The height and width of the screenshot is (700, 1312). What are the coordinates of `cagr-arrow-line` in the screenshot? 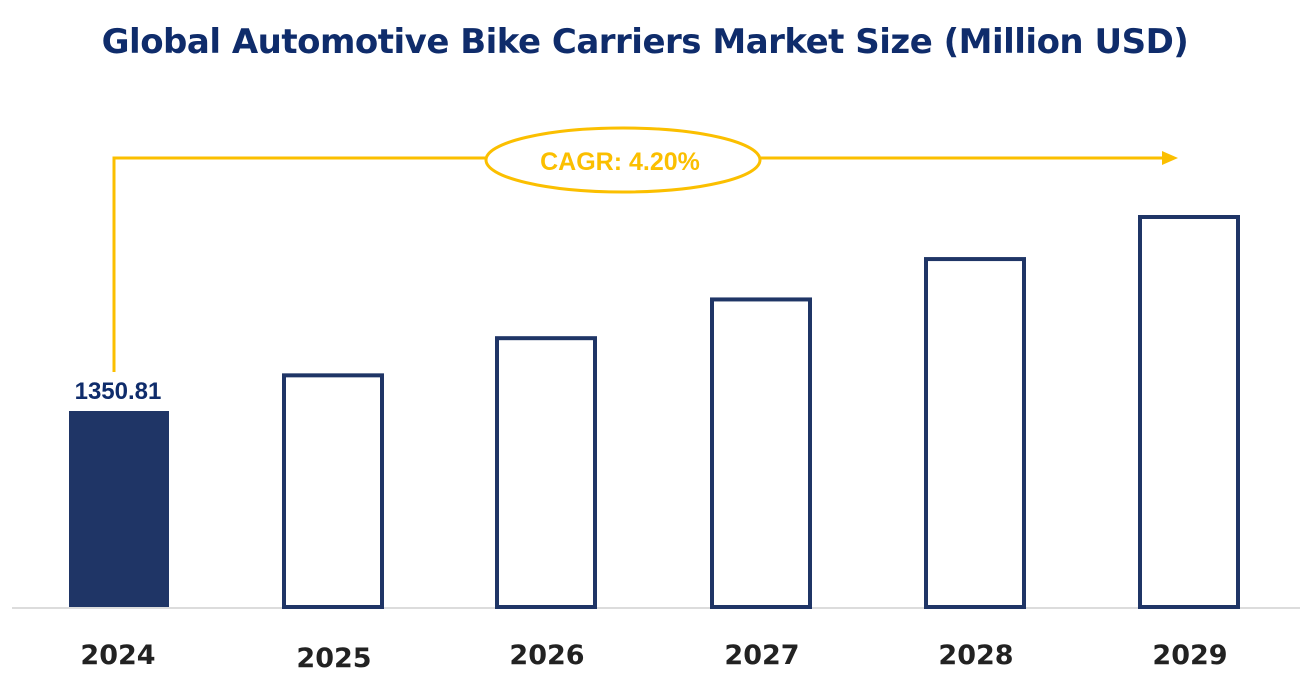 It's located at (299, 264).